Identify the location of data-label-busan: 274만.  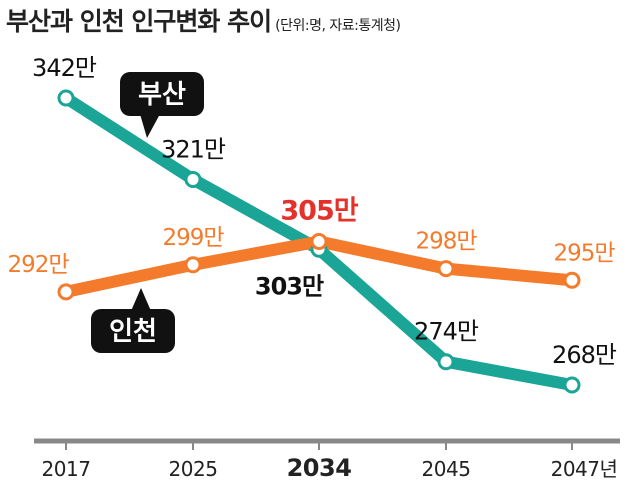
(446, 332).